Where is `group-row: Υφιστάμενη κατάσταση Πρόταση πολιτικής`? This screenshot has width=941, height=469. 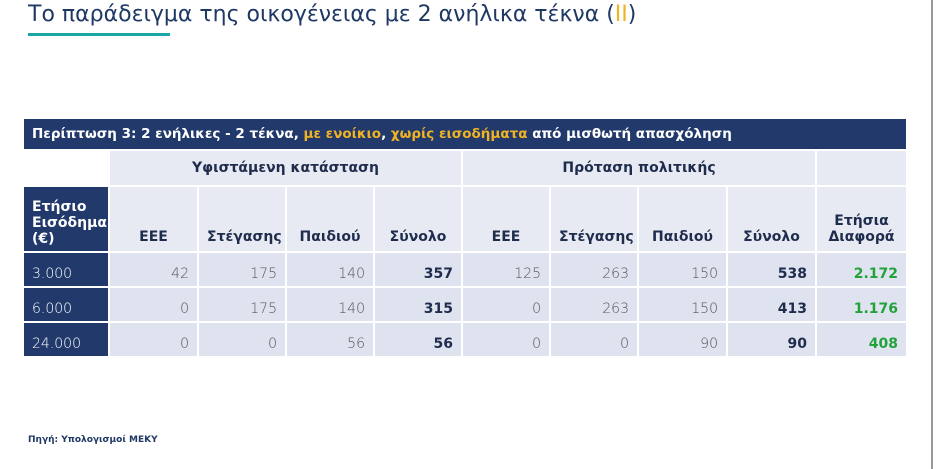
group-row: Υφιστάμενη κατάσταση Πρόταση πολιτικής is located at coordinates (465, 168).